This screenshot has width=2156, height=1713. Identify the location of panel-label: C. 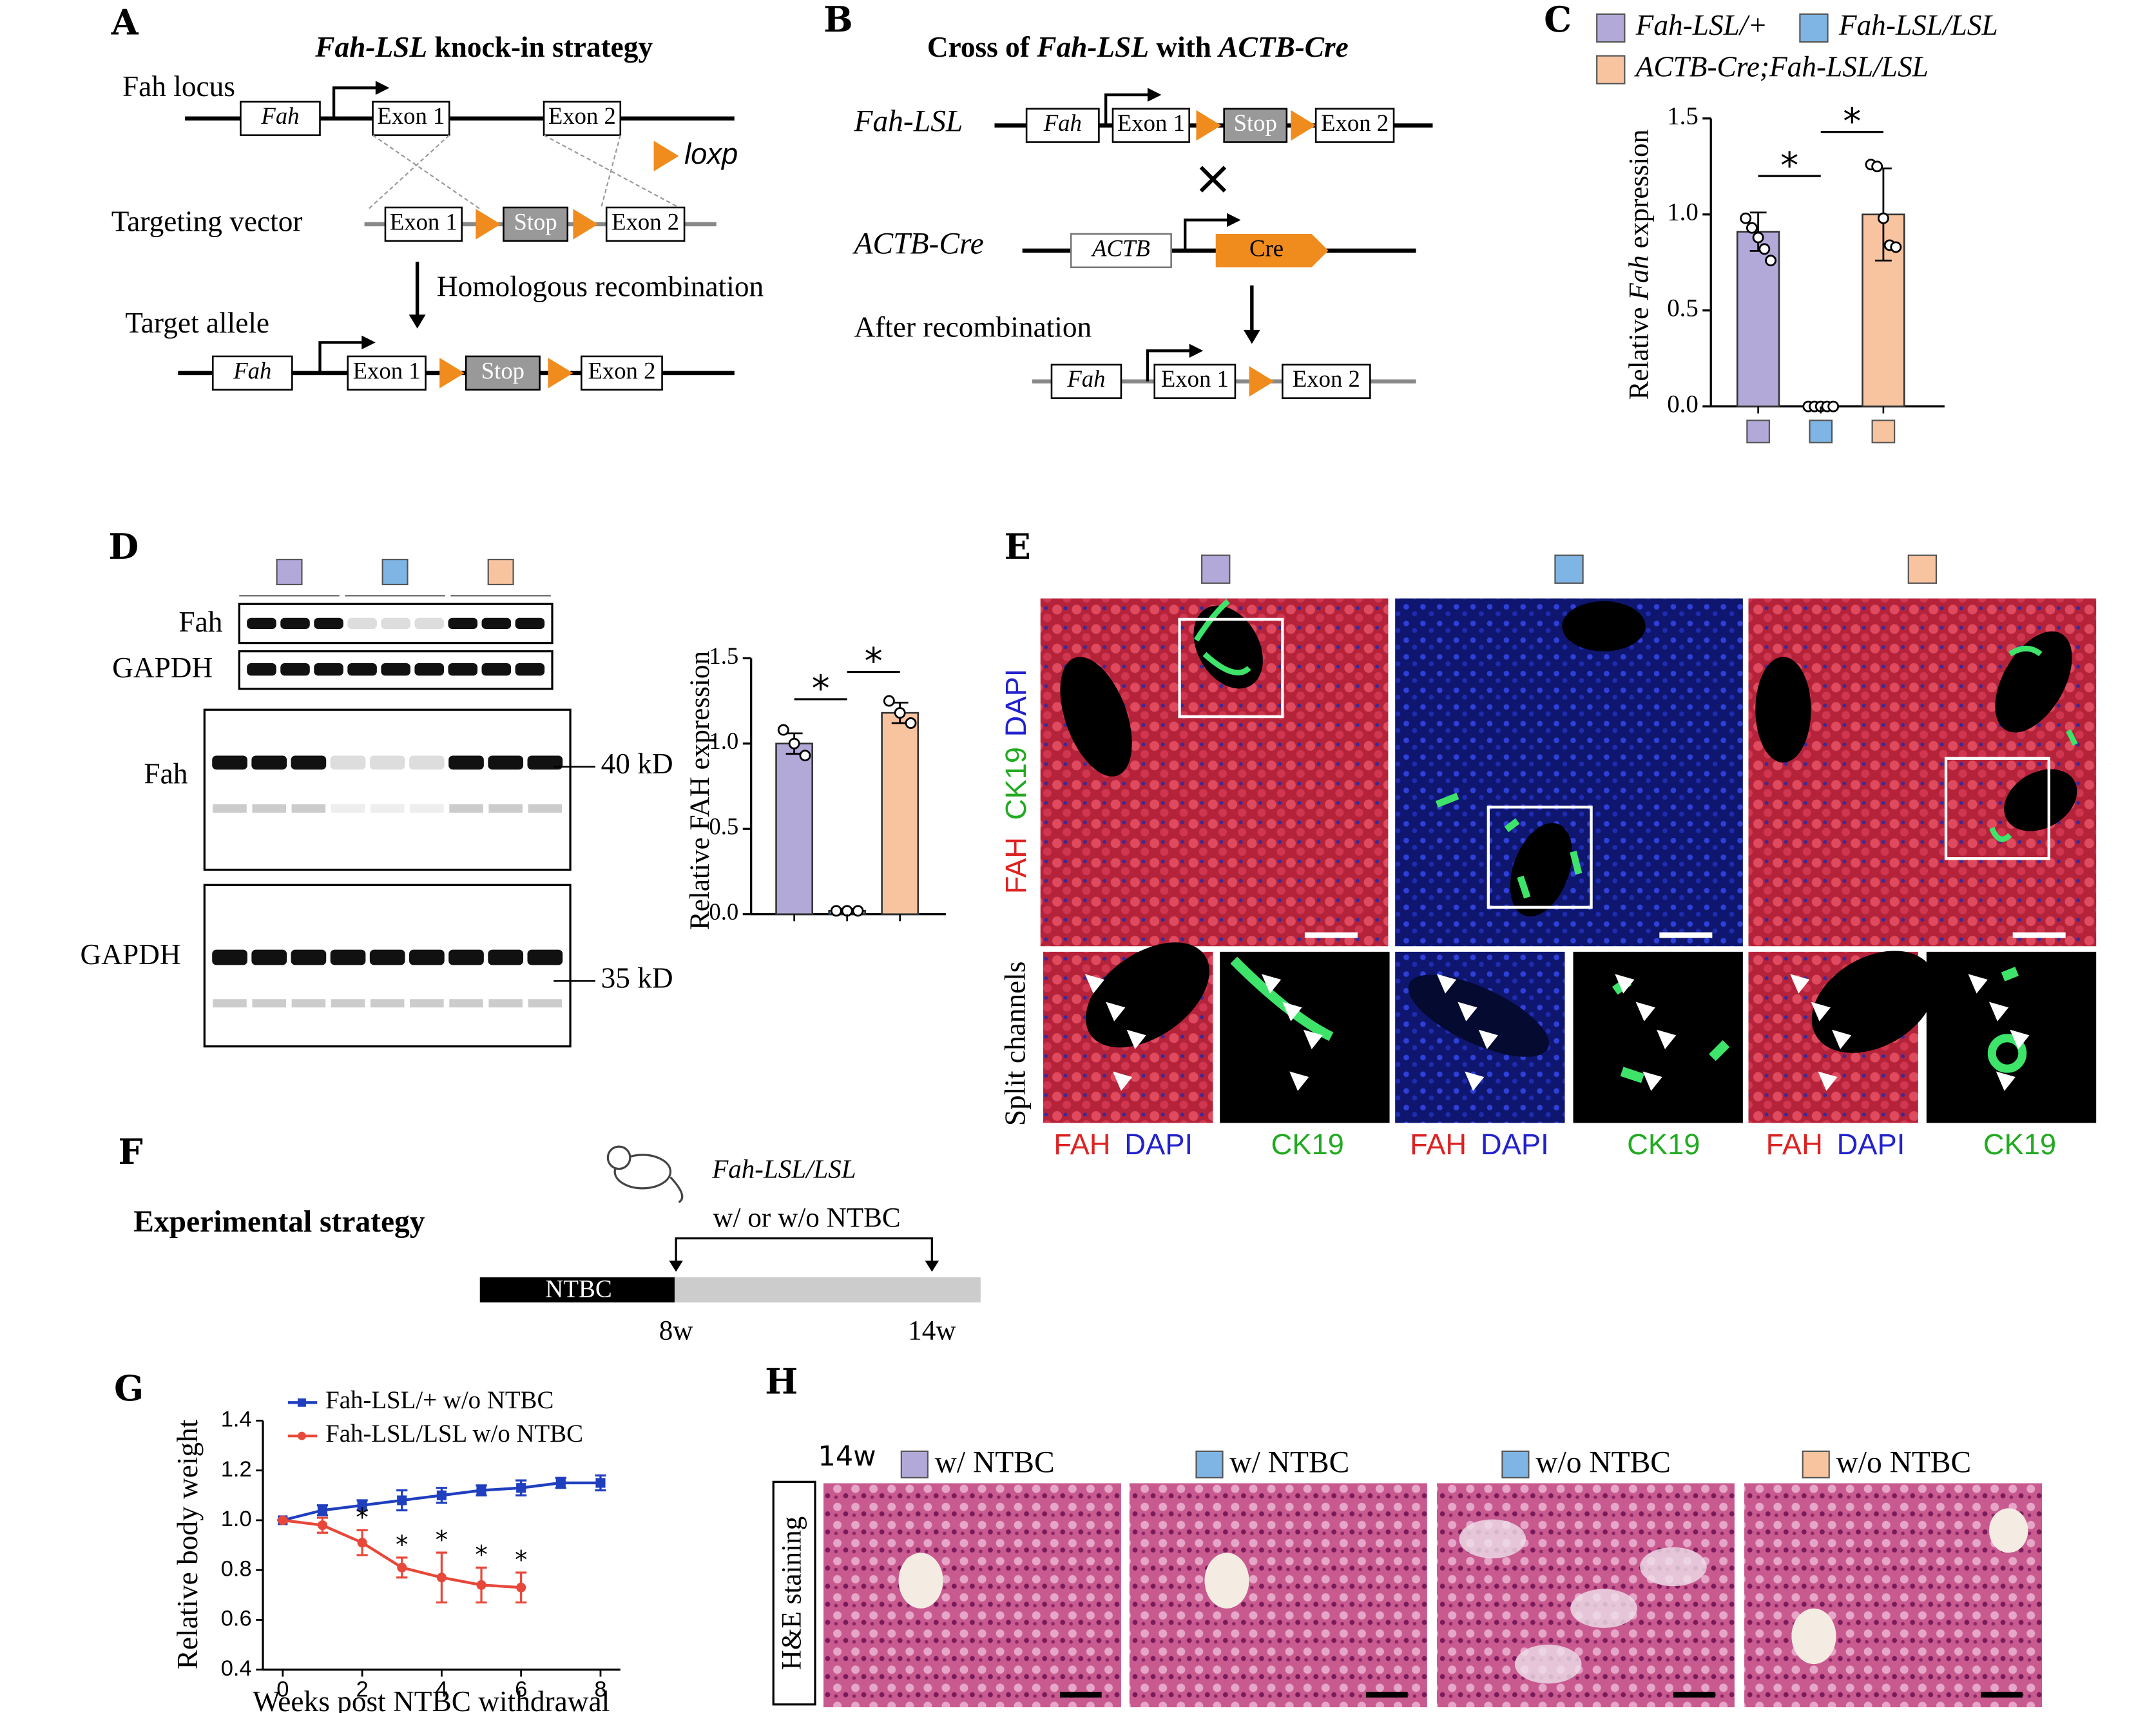
(1558, 20).